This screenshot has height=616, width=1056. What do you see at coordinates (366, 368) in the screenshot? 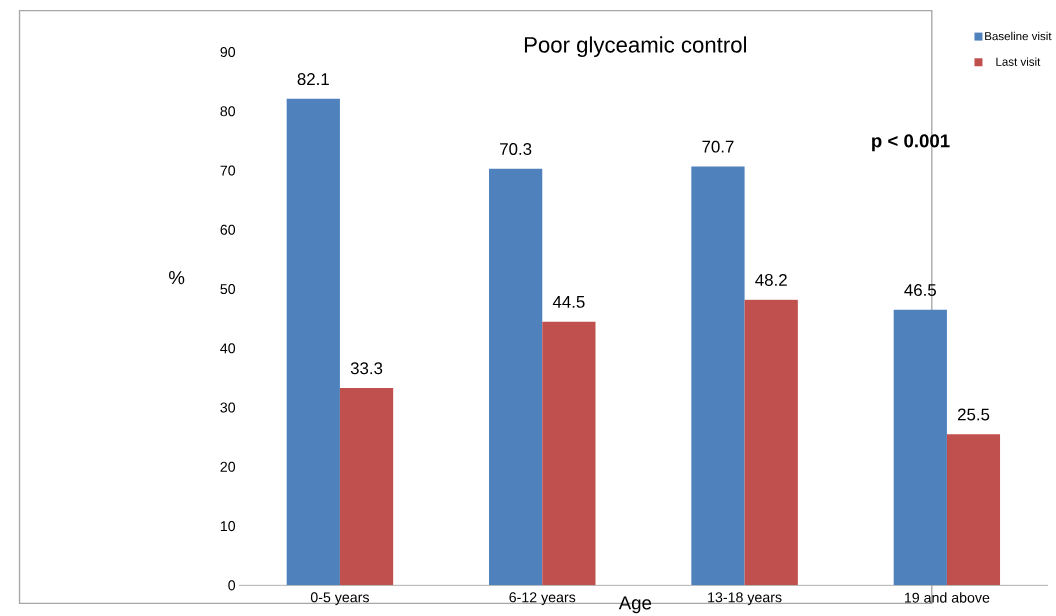
I see `data-label: 33.3` at bounding box center [366, 368].